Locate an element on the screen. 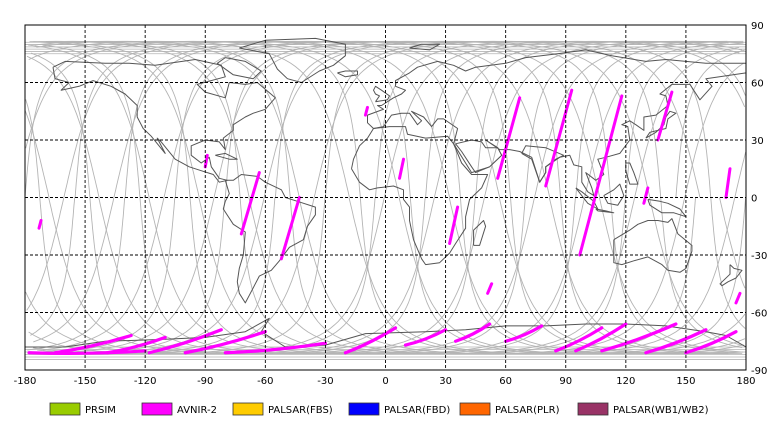 The width and height of the screenshot is (770, 434). x-tick-label: -120 is located at coordinates (145, 381).